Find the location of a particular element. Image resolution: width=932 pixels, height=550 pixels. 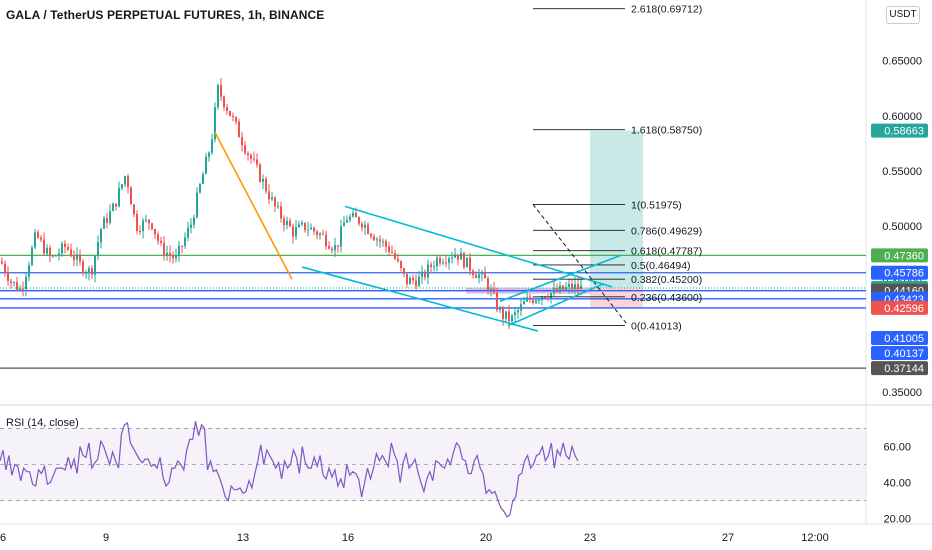

time-tick-label: 13 is located at coordinates (243, 538).